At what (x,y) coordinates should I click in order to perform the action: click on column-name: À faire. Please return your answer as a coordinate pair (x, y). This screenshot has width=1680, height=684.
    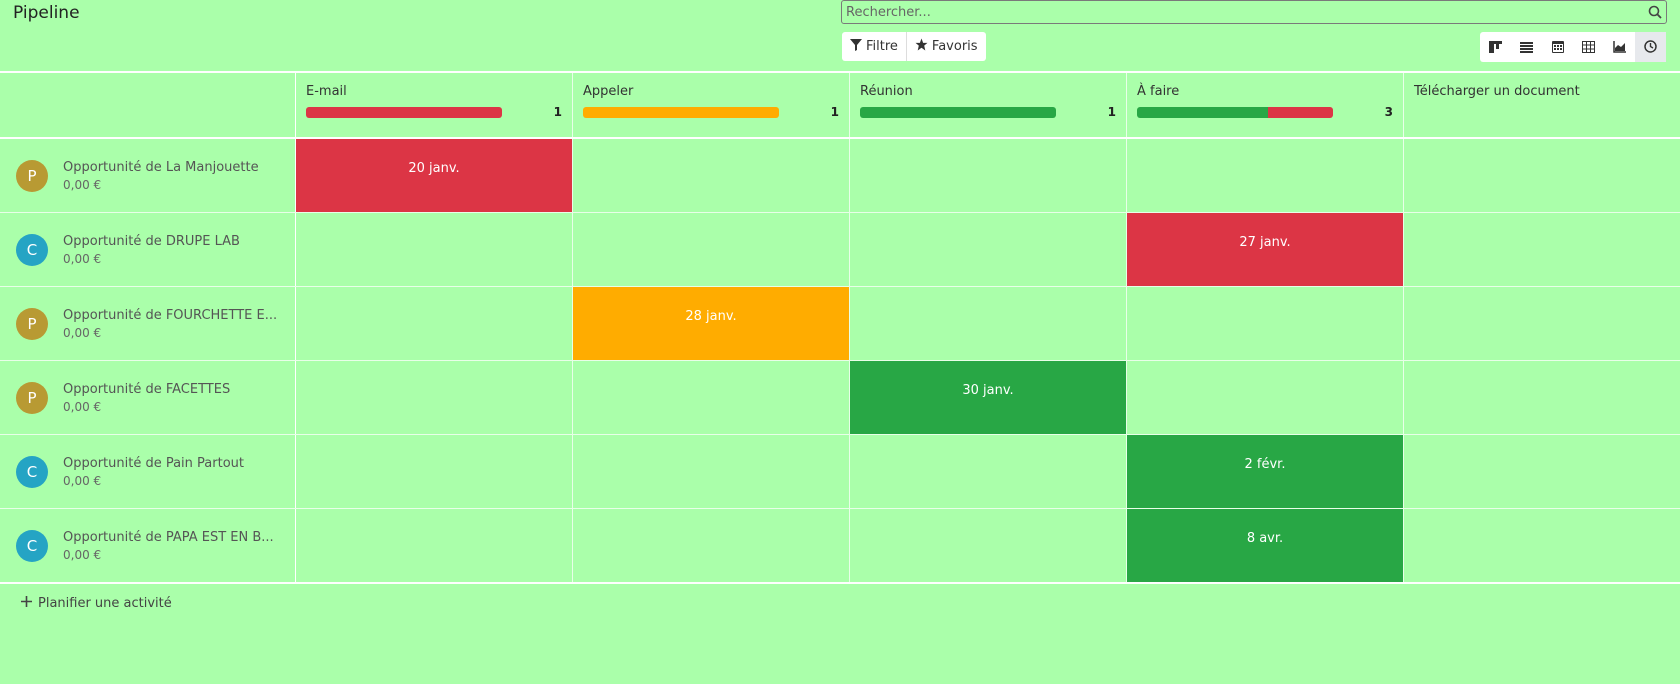
    Looking at the image, I should click on (1158, 91).